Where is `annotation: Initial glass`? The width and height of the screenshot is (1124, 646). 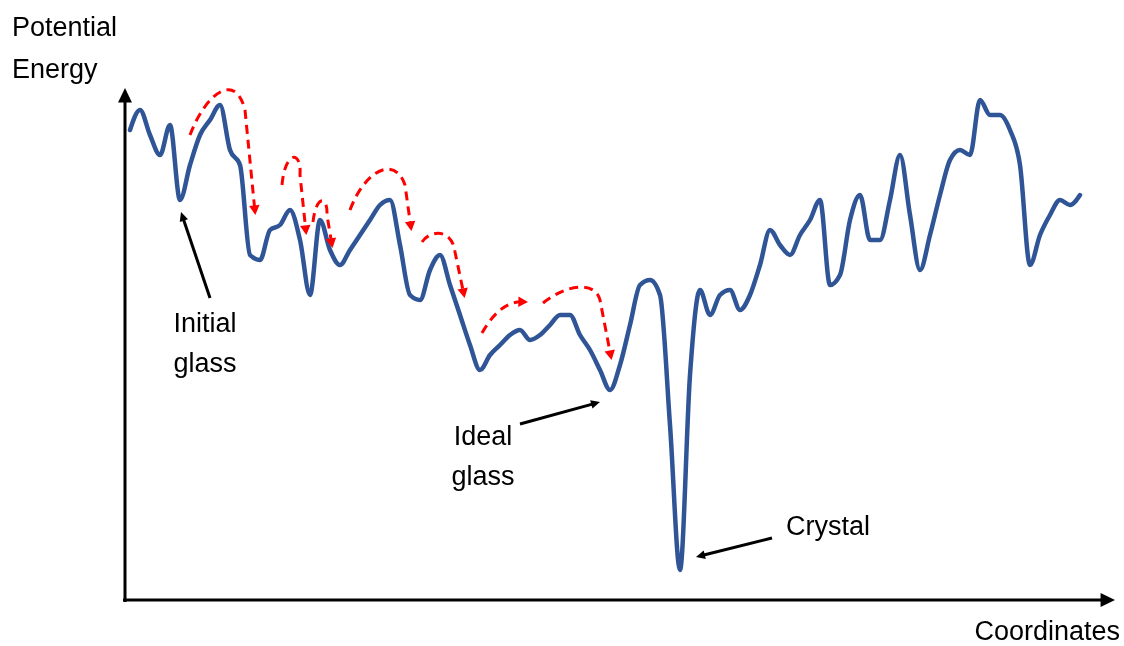
annotation: Initial glass is located at coordinates (205, 343).